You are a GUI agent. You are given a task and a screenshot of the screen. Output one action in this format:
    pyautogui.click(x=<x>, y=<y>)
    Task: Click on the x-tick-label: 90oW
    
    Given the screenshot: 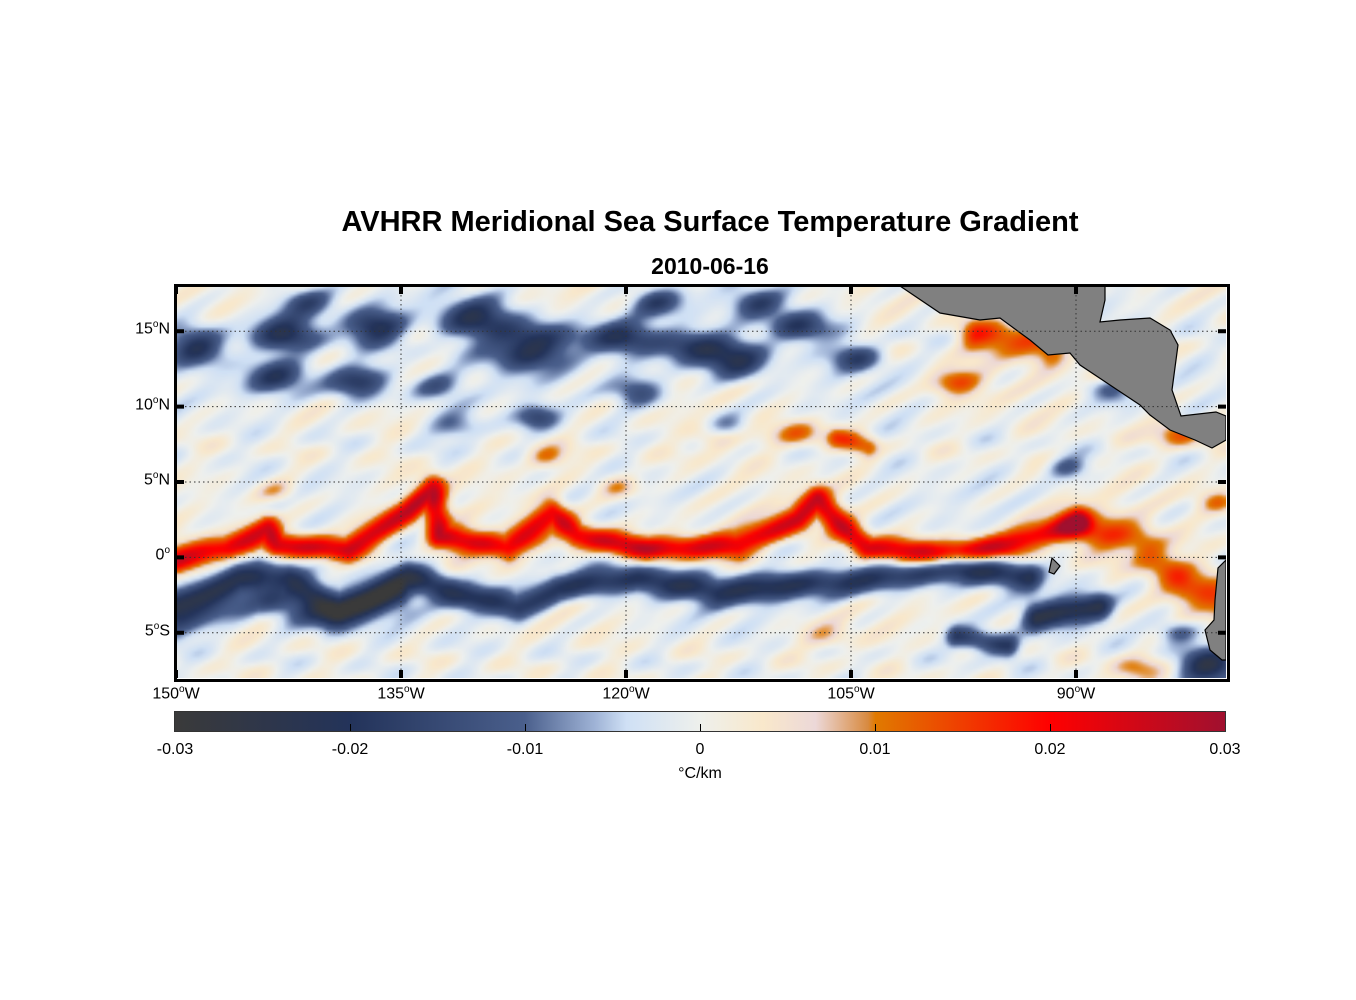 What is the action you would take?
    pyautogui.click(x=1076, y=693)
    